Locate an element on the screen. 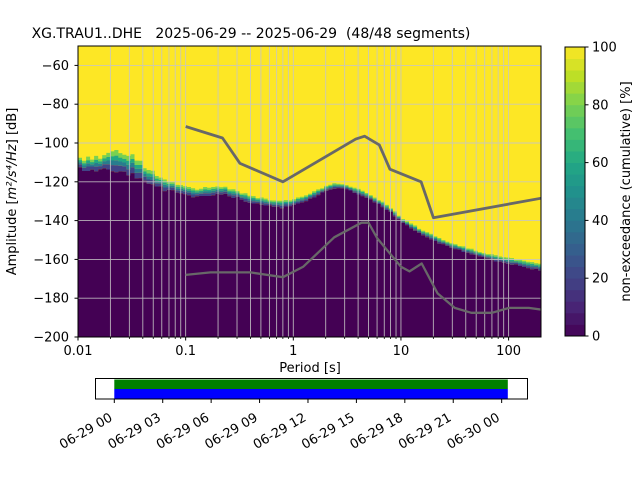 This screenshot has height=480, width=640. colorbar-label: non-exceedance (cumulative) [%] is located at coordinates (626, 191).